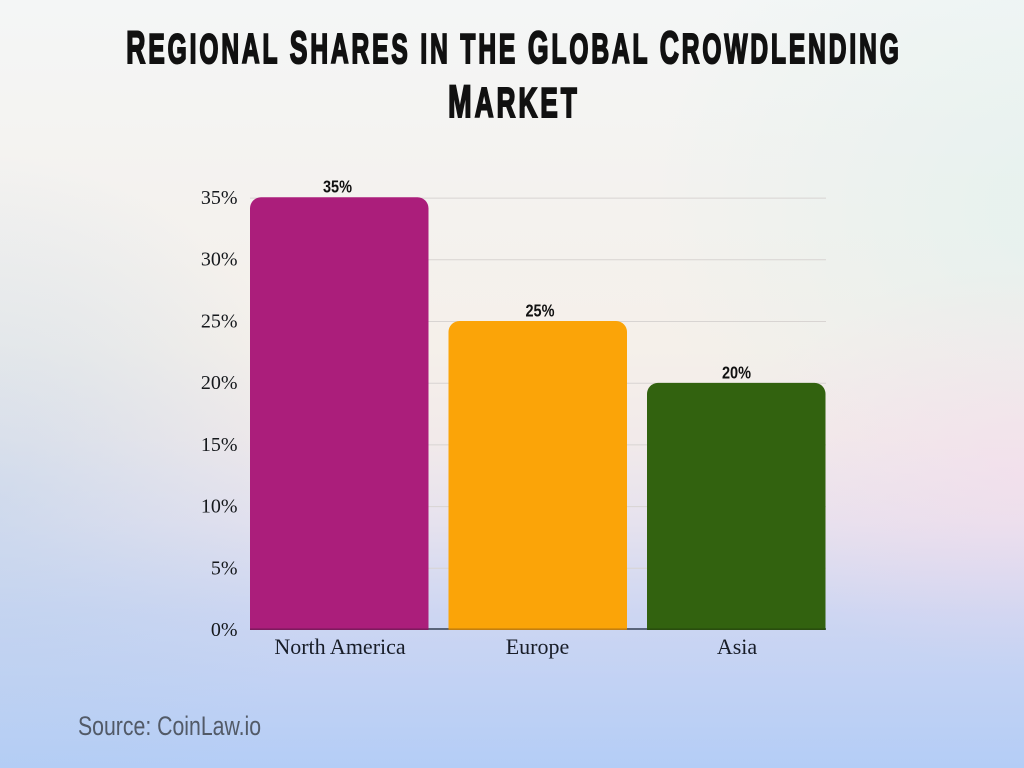  Describe the element at coordinates (219, 260) in the screenshot. I see `svg-text: 30%` at that location.